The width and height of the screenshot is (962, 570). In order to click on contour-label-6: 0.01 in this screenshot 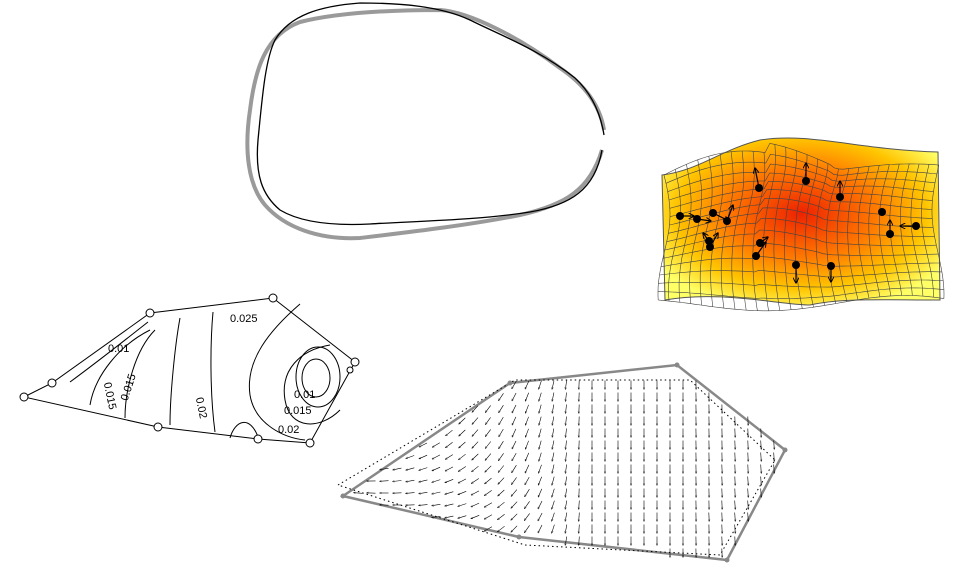, I will do `click(304, 395)`.